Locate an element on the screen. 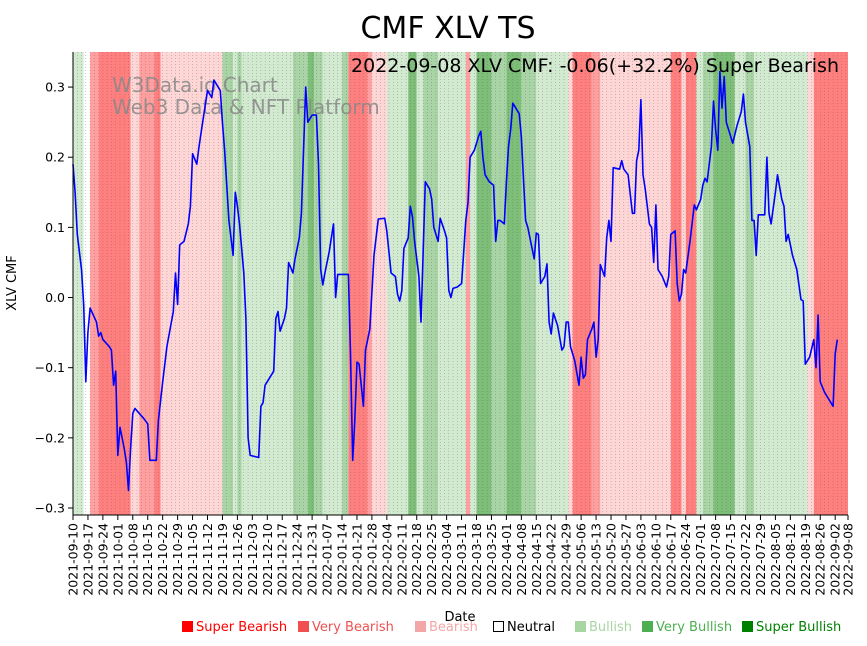 This screenshot has width=867, height=646. x-tick-label: 2022-02-25 is located at coordinates (431, 559).